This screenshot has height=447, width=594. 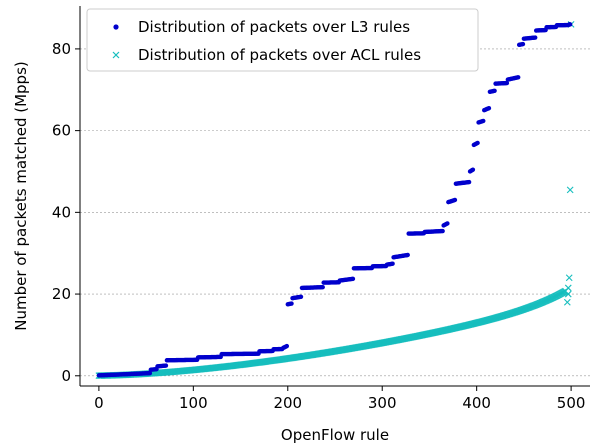 I want to click on x-ticks: 0 100 200 300 400 500, so click(x=339, y=399).